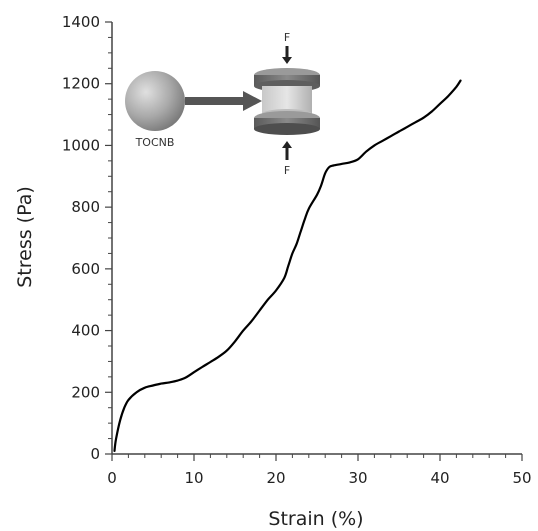 This screenshot has width=538, height=531. What do you see at coordinates (85, 331) in the screenshot?
I see `y-tick-label: 400` at bounding box center [85, 331].